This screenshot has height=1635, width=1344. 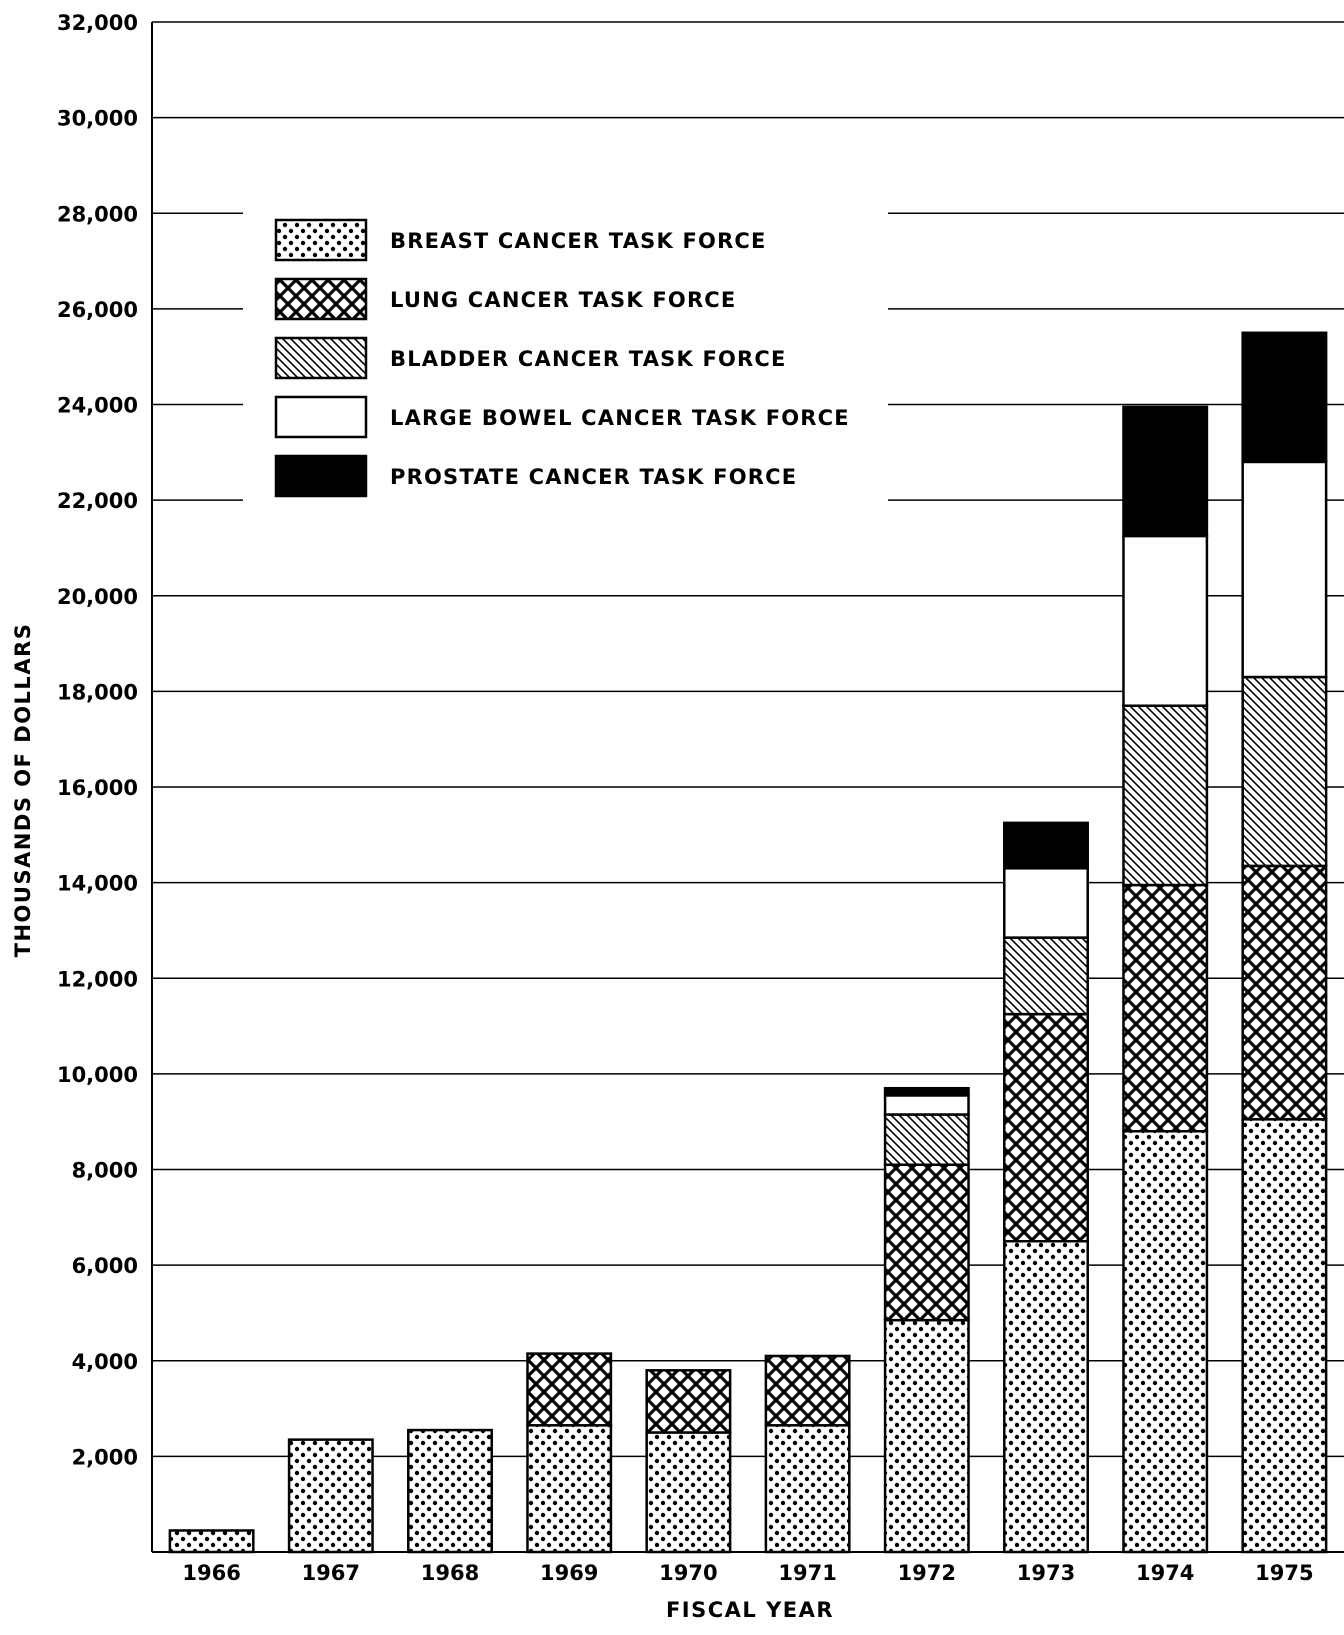 I want to click on y-tick-label: 30,000, so click(x=97, y=119).